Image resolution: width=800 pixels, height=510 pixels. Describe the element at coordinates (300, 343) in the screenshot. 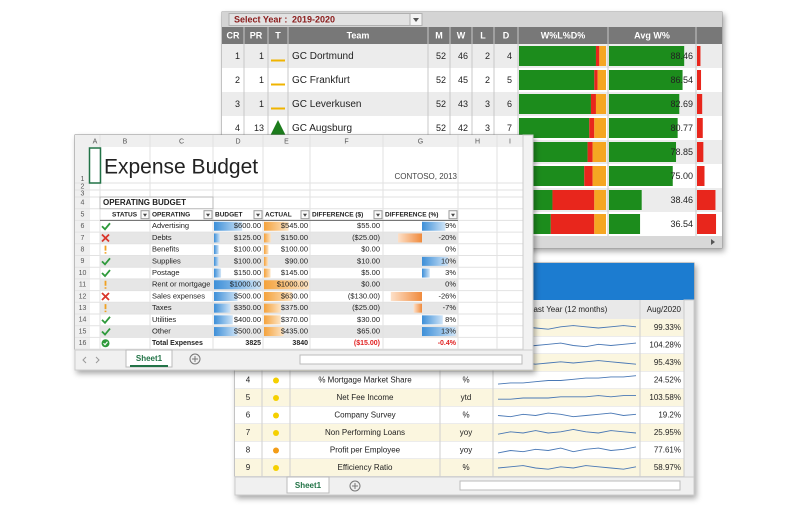

I see `total-actual: 3840` at that location.